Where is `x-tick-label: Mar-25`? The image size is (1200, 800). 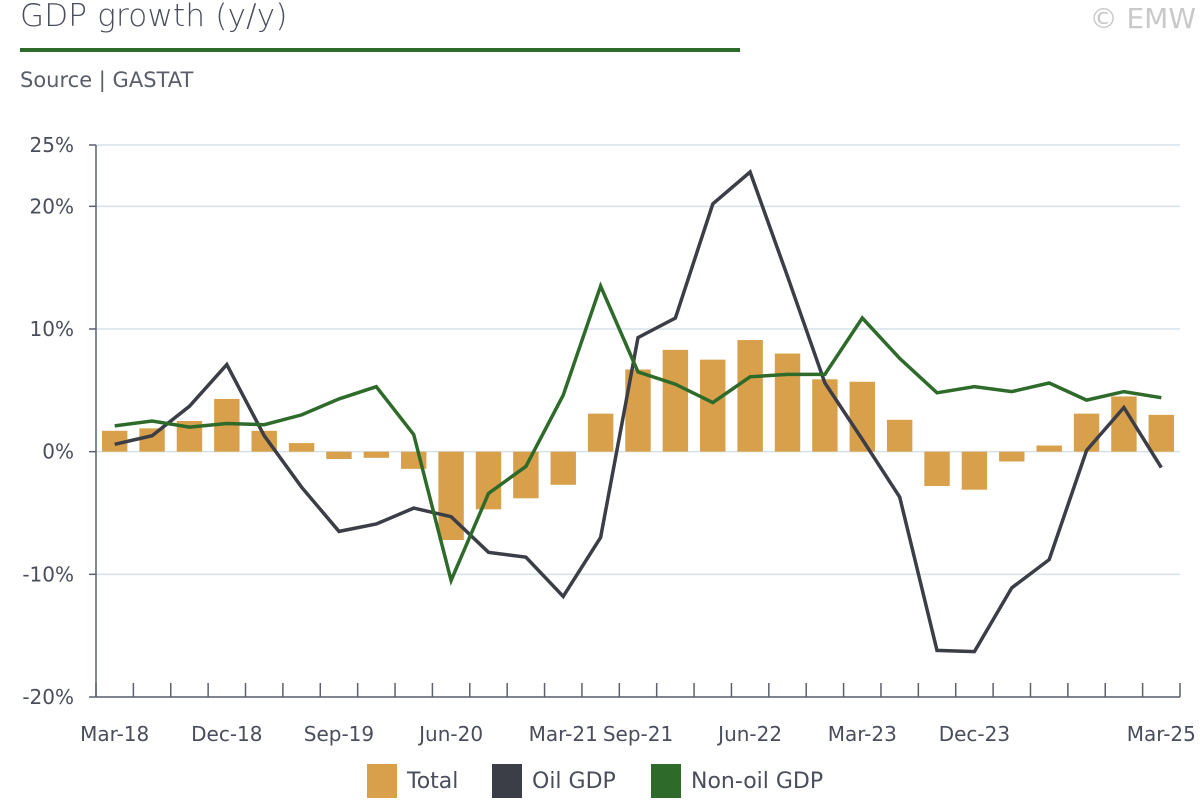
x-tick-label: Mar-25 is located at coordinates (1161, 734).